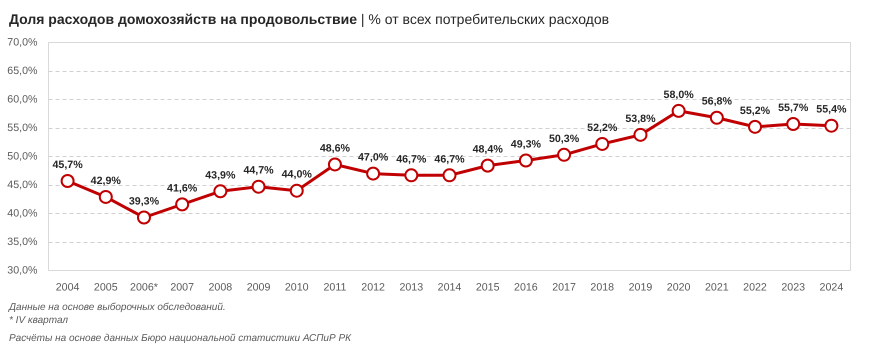 The width and height of the screenshot is (872, 348). Describe the element at coordinates (678, 288) in the screenshot. I see `x-tick-label: 2020` at that location.